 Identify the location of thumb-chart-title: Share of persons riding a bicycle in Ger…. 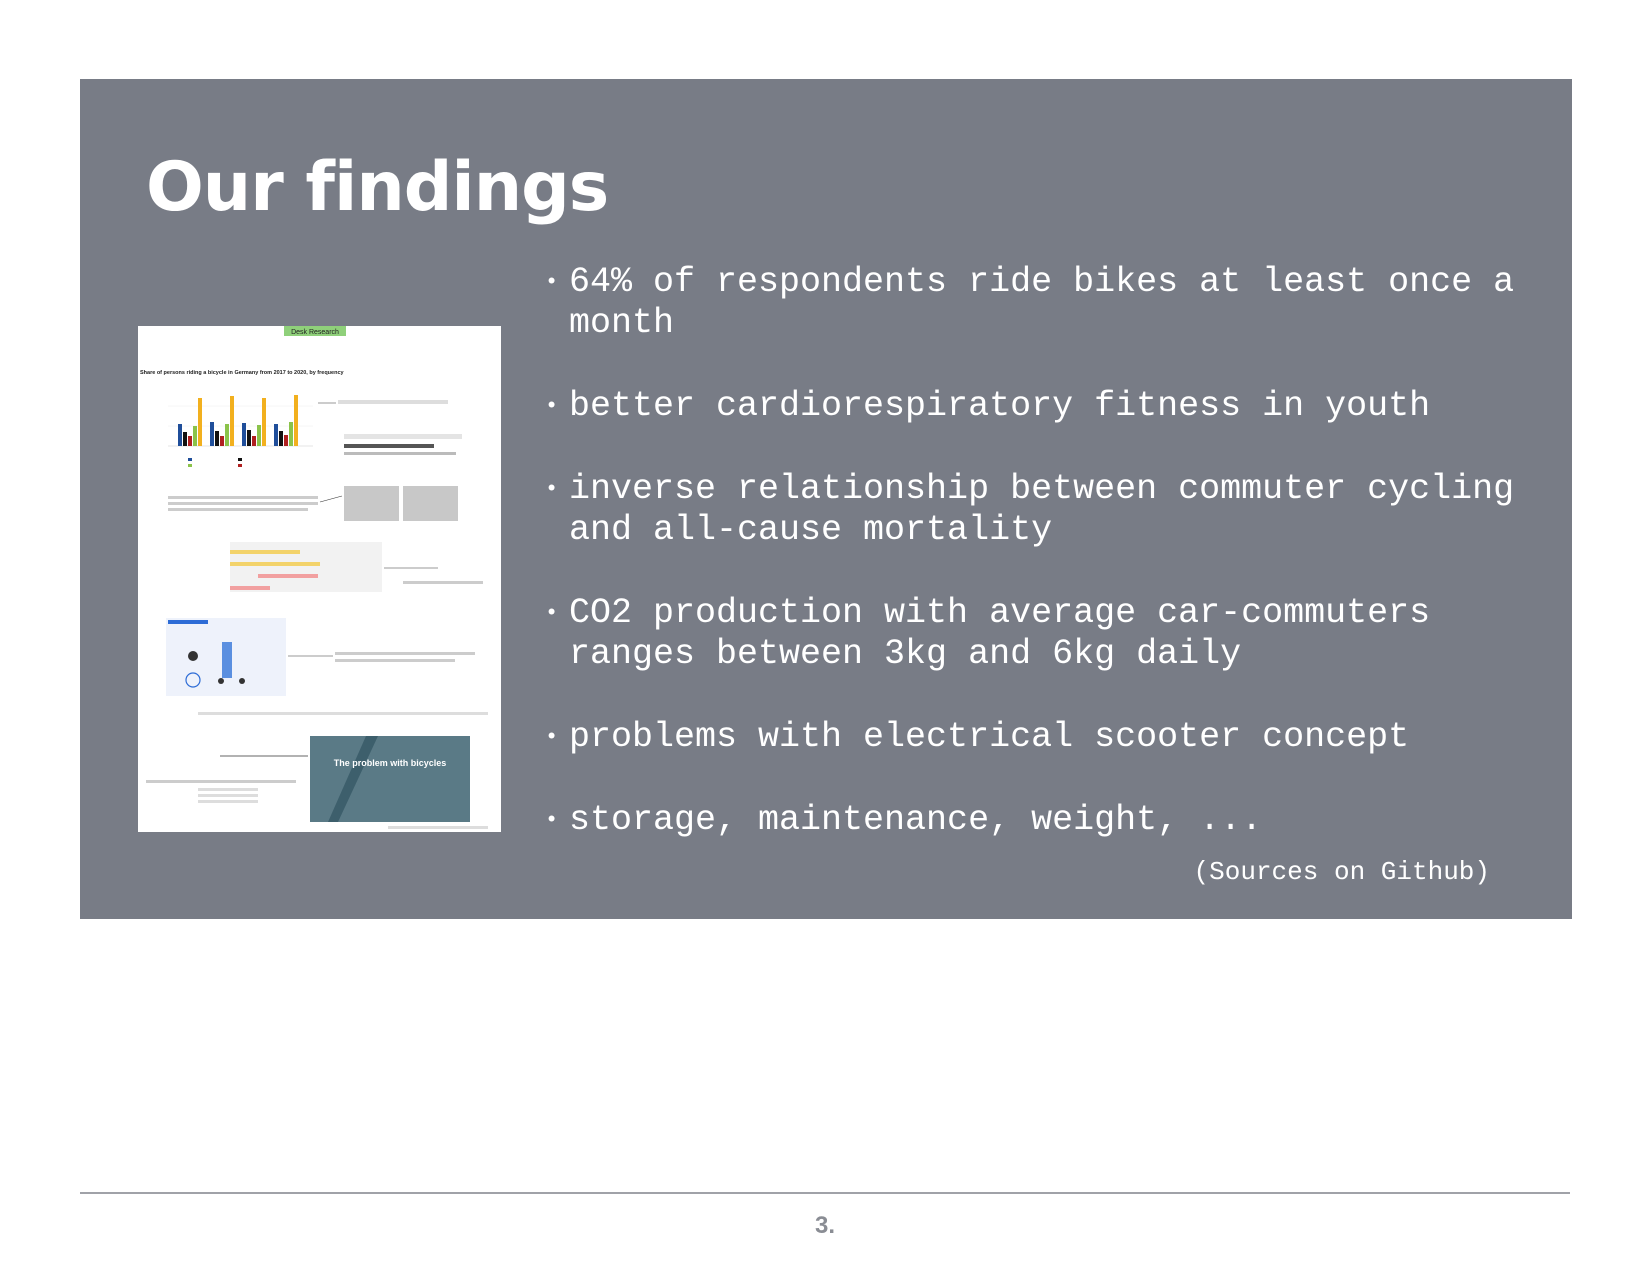
(242, 373).